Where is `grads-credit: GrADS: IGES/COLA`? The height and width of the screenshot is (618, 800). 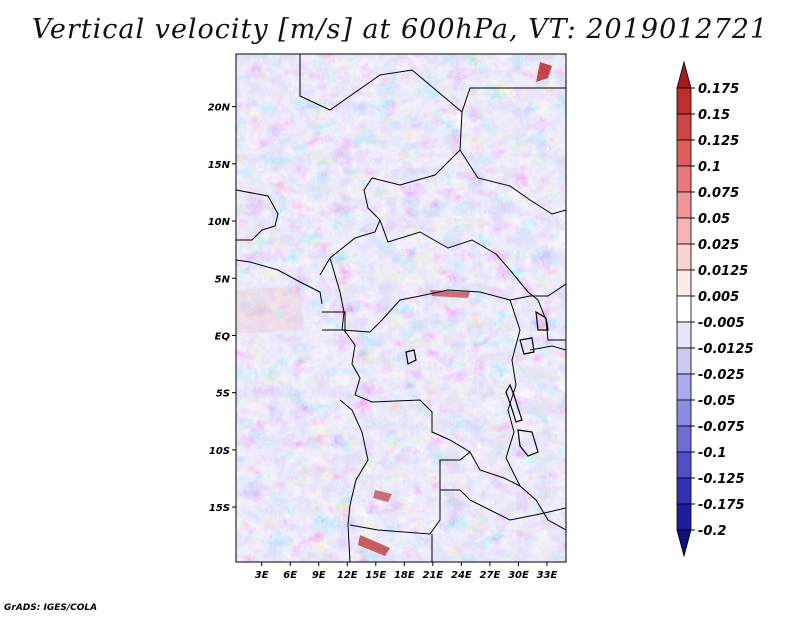
grads-credit: GrADS: IGES/COLA is located at coordinates (51, 608).